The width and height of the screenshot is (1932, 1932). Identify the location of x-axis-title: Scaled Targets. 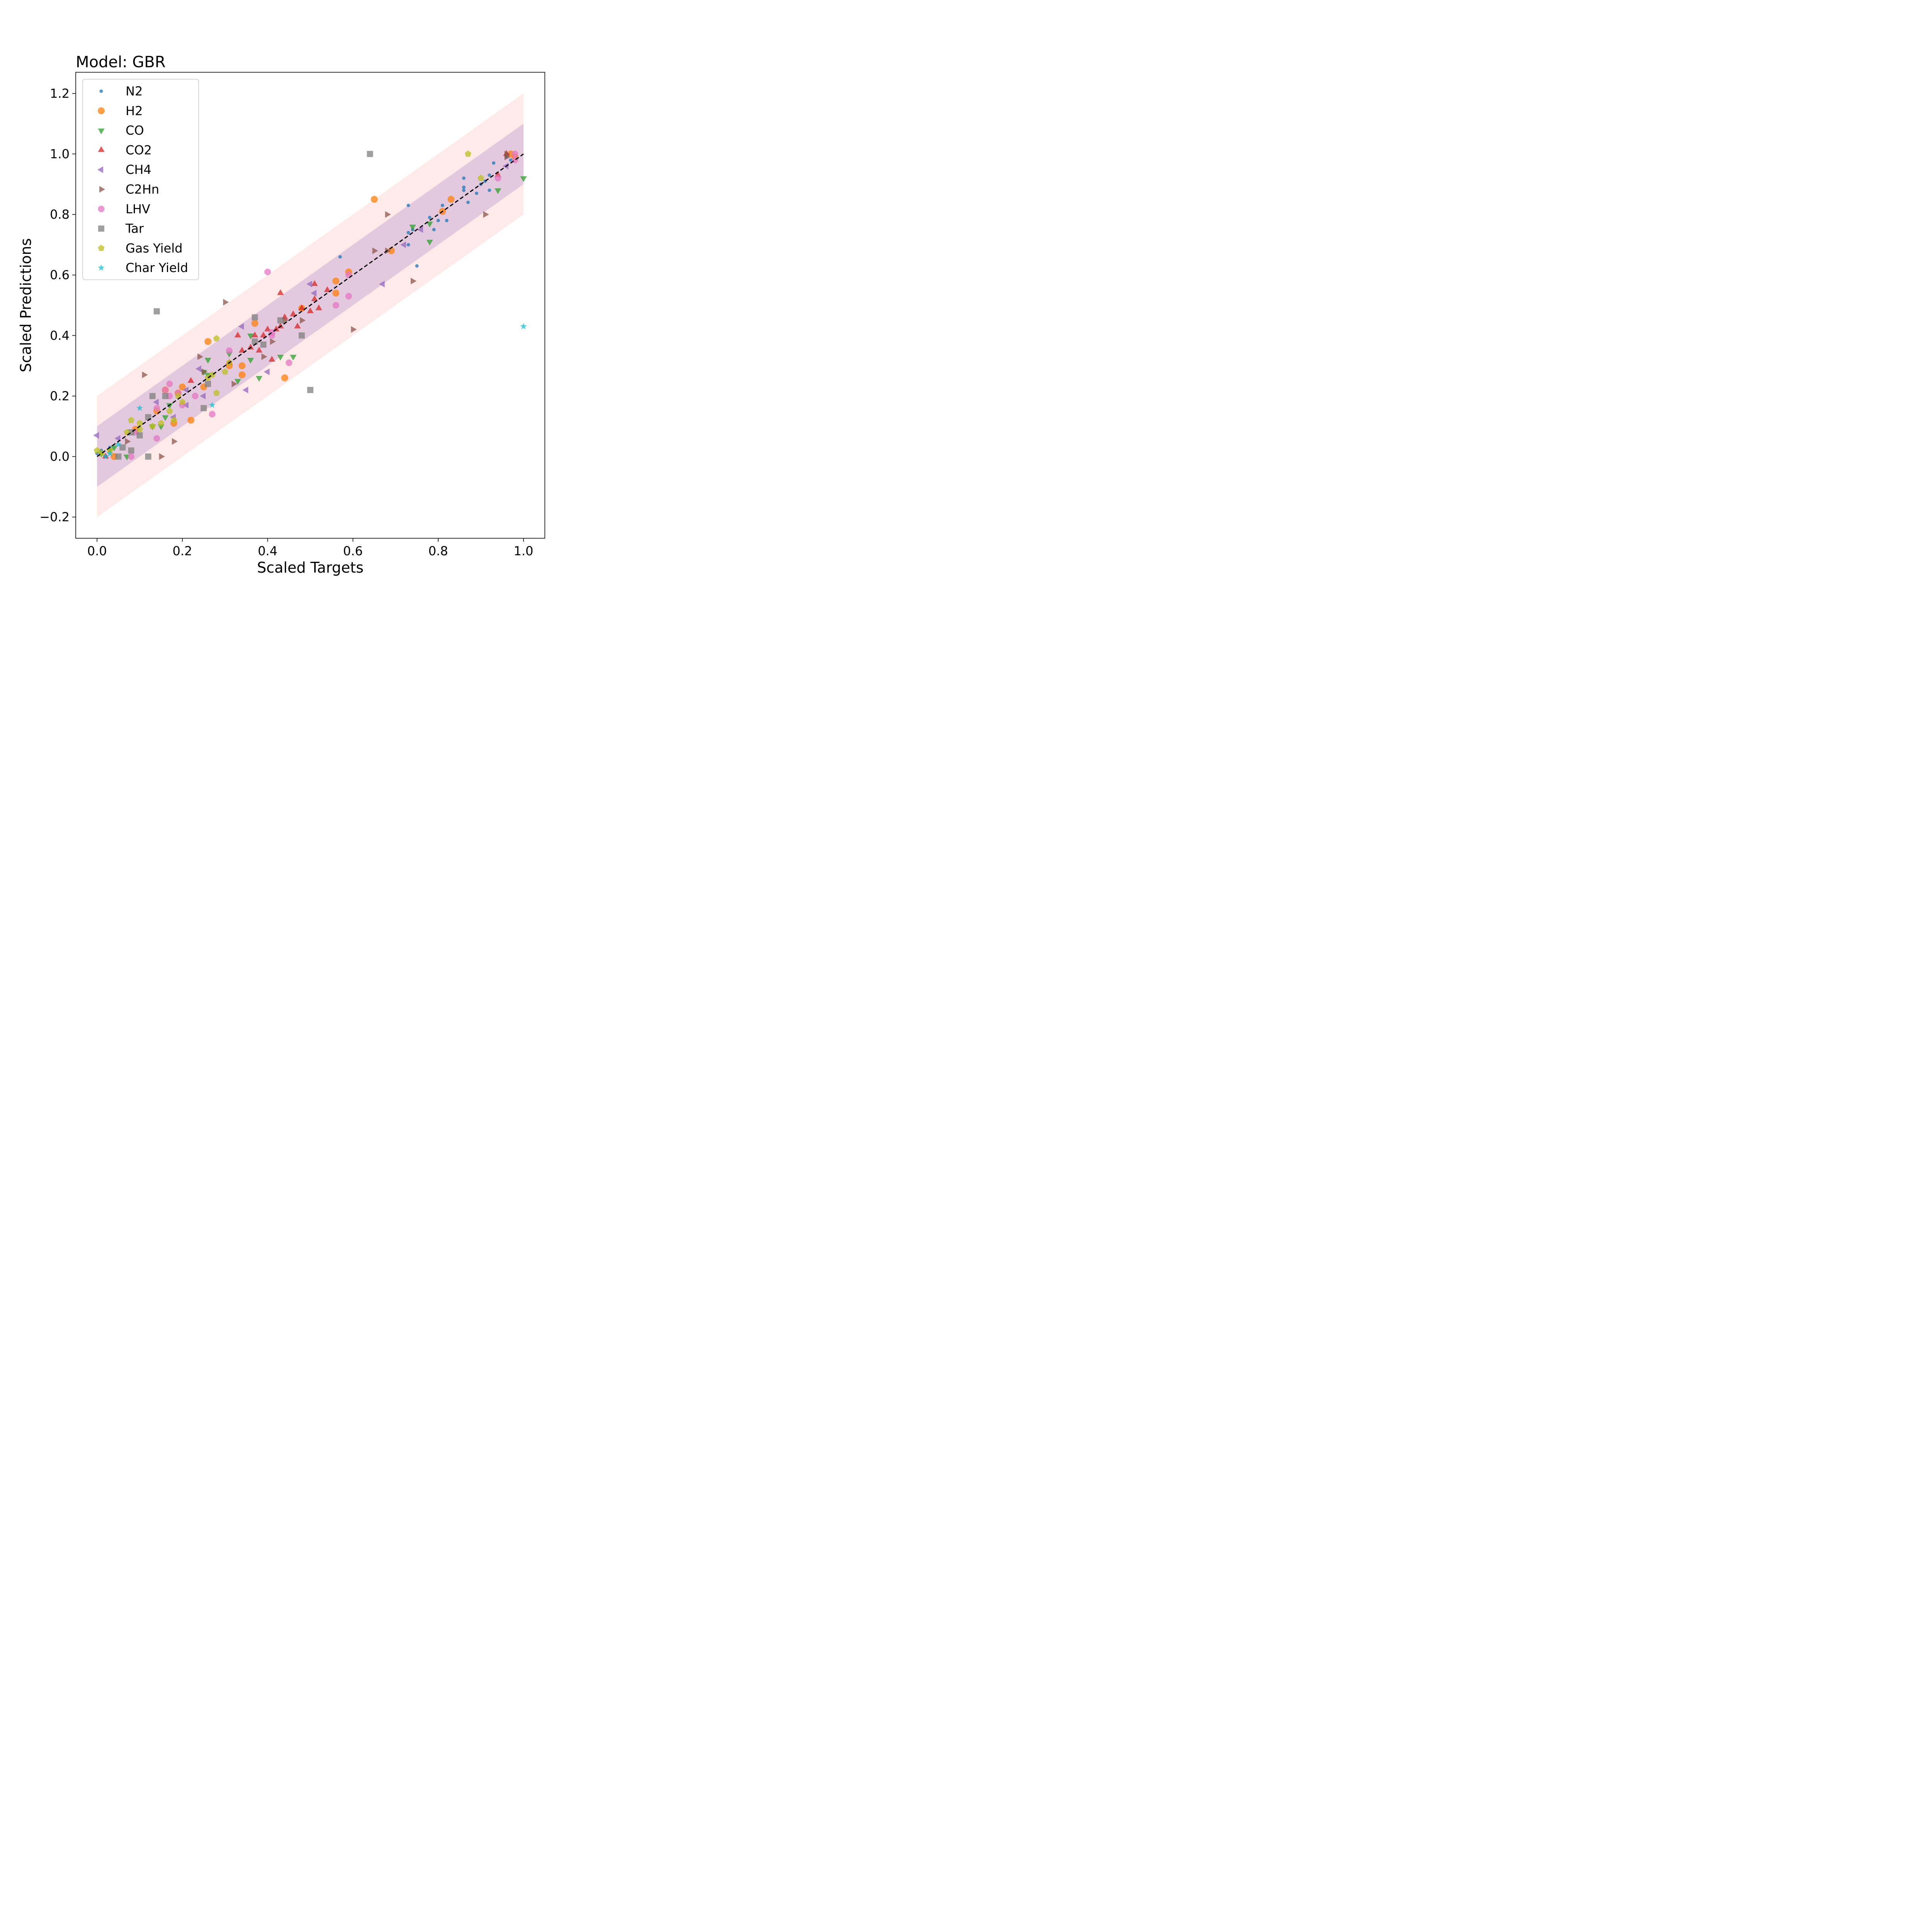
(310, 567).